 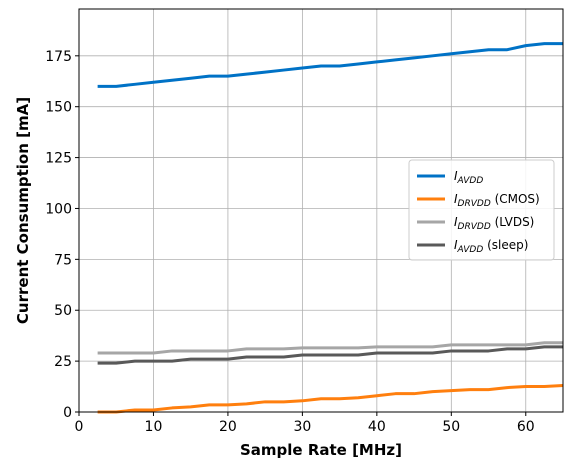 What do you see at coordinates (154, 427) in the screenshot?
I see `x-tick-label: 10` at bounding box center [154, 427].